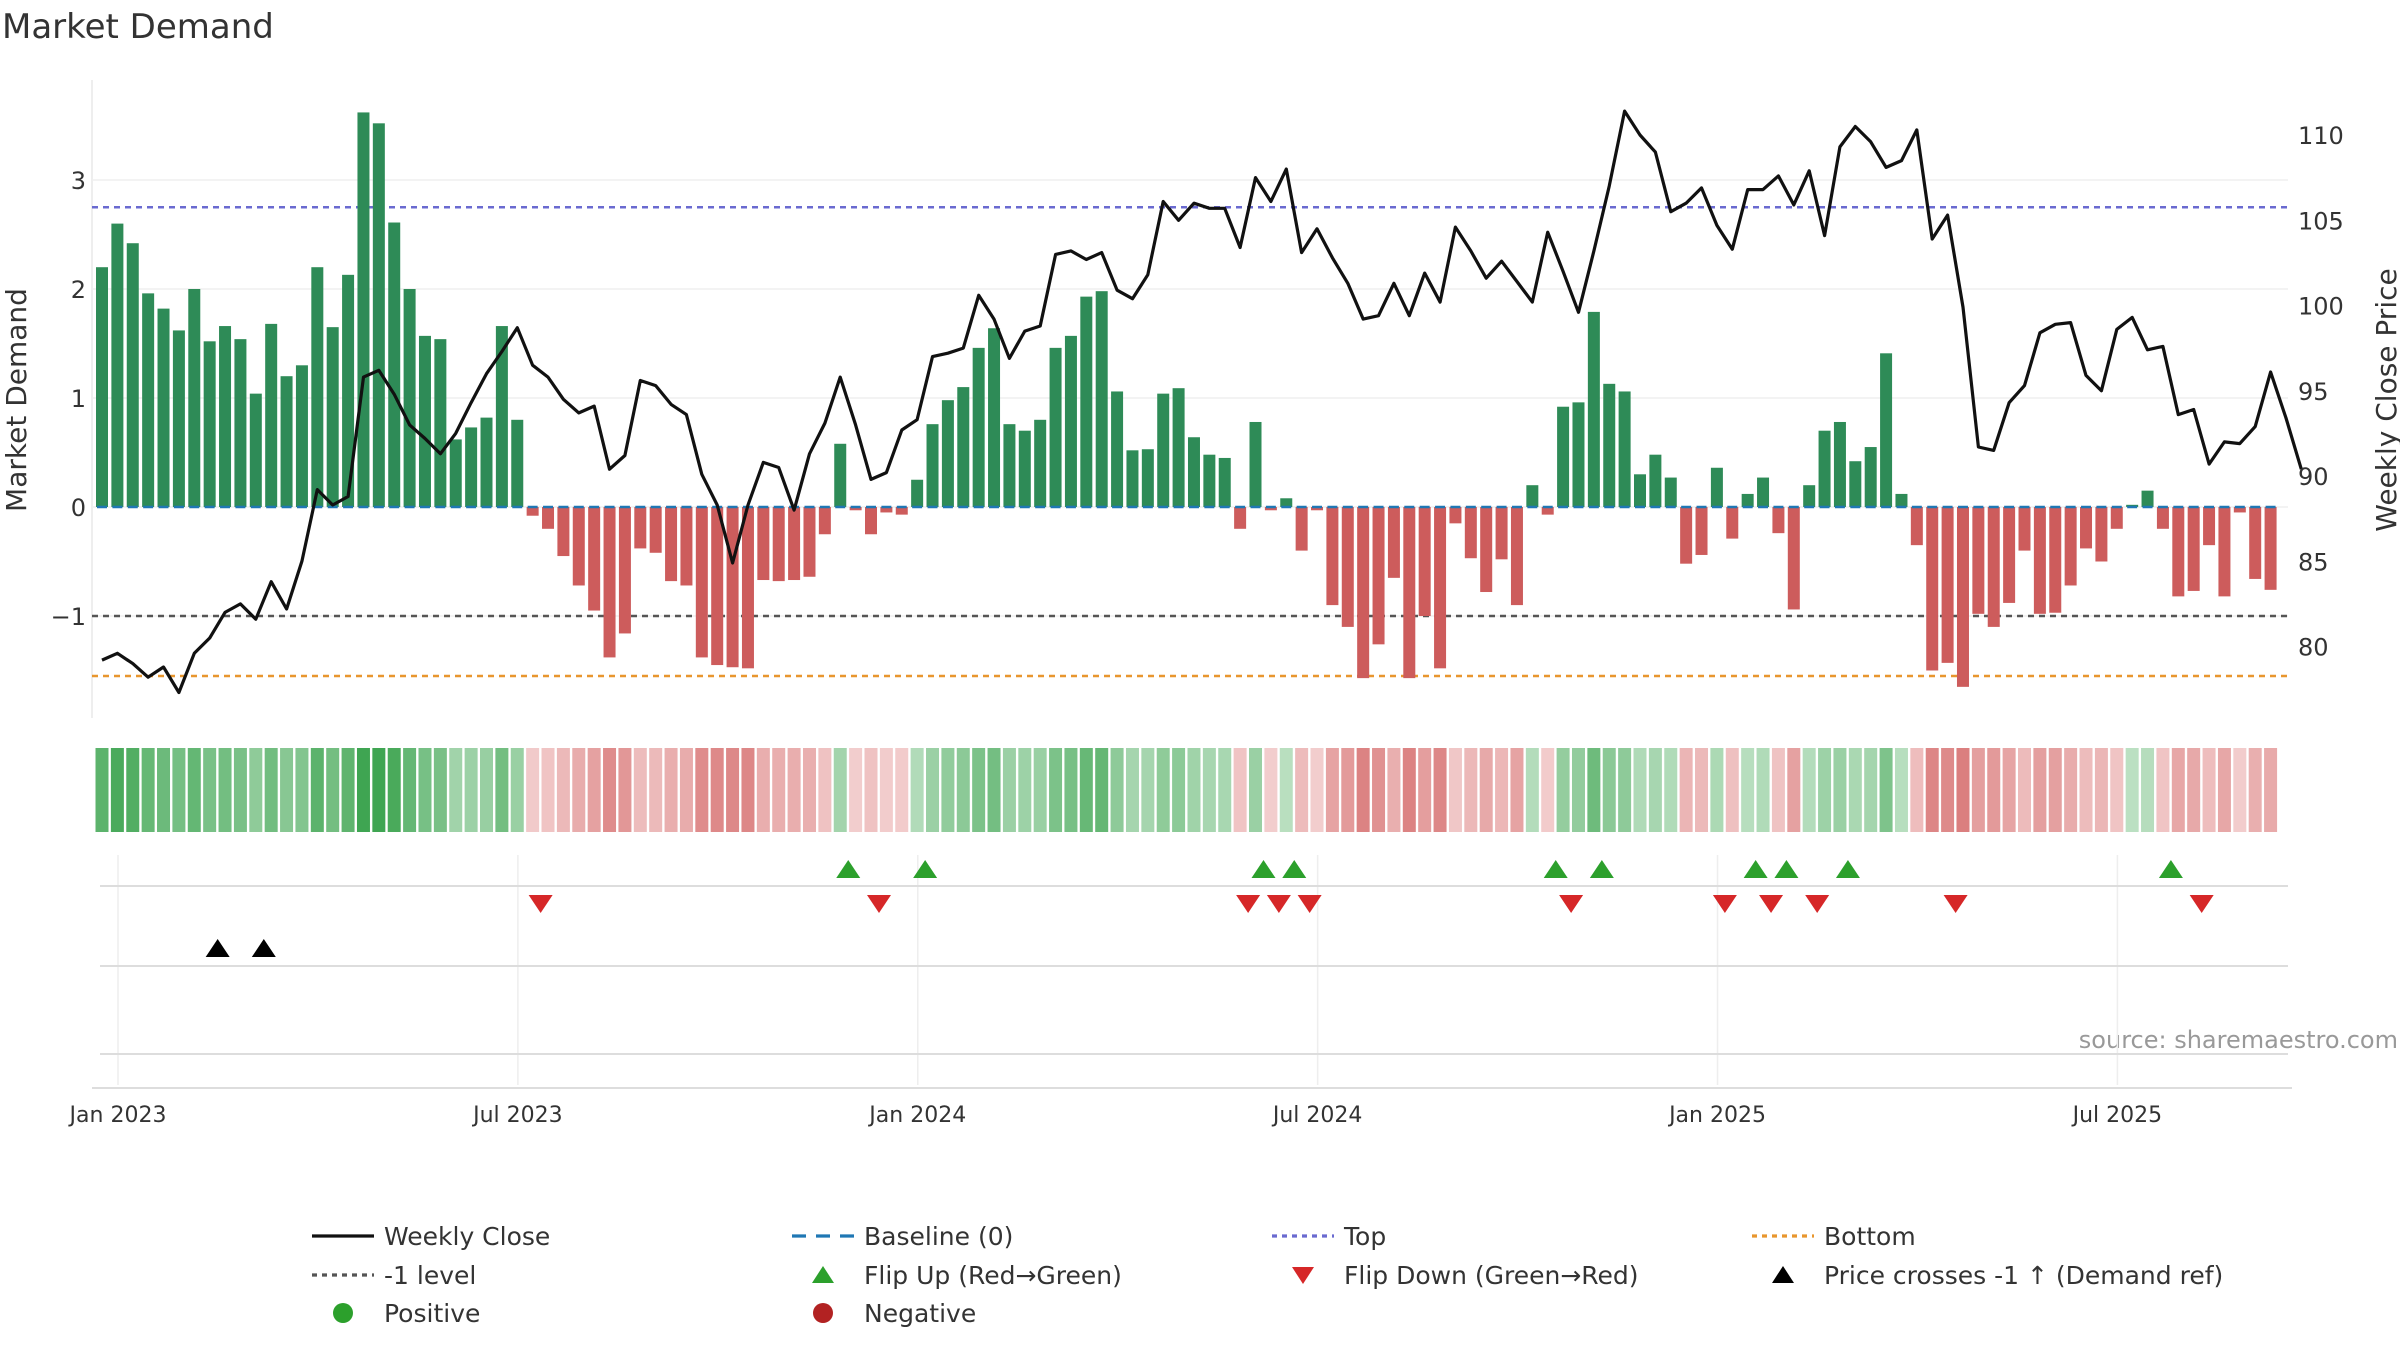  I want to click on legend-label: Negative, so click(920, 1313).